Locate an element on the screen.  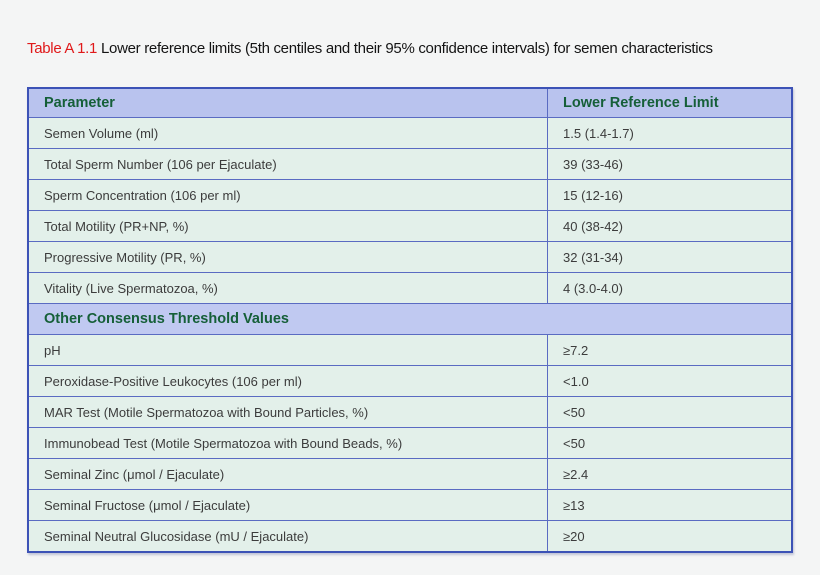
header-row: Parameter Lower Reference Limit is located at coordinates (410, 102).